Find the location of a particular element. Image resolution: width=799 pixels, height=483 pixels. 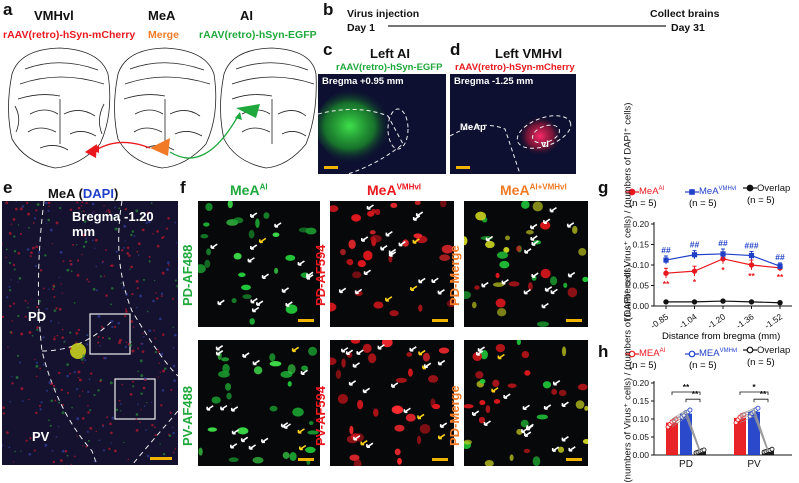

panel-f-pd-af488 is located at coordinates (259, 264).